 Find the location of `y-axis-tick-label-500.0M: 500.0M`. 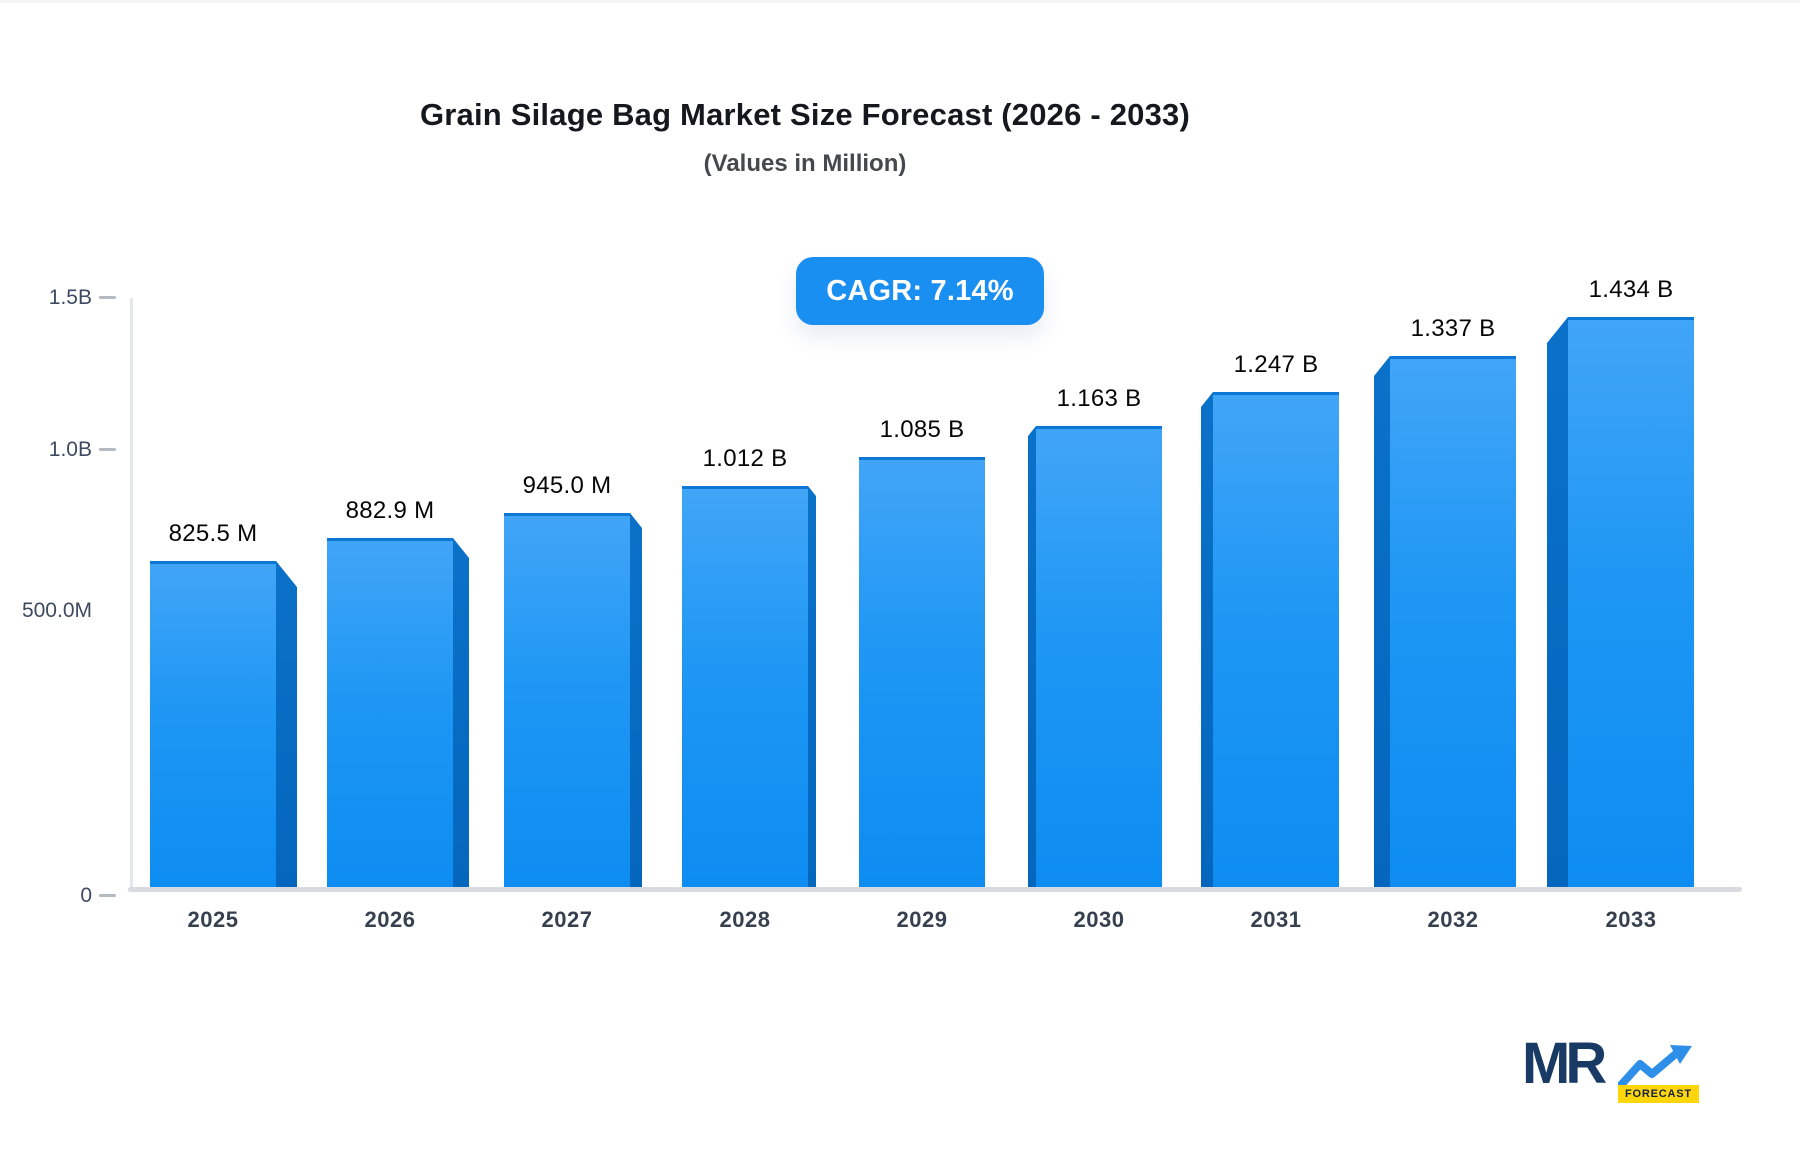

y-axis-tick-label-500.0M: 500.0M is located at coordinates (56, 610).